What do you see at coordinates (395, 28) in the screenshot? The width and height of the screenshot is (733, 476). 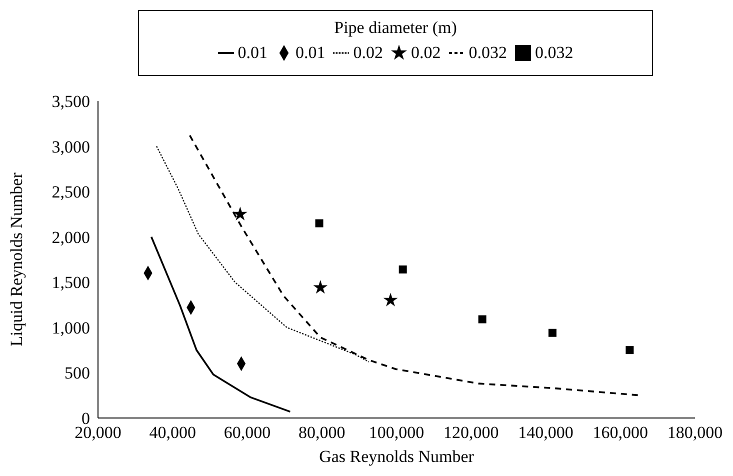 I see `legend-title: Pipe diameter (m)` at bounding box center [395, 28].